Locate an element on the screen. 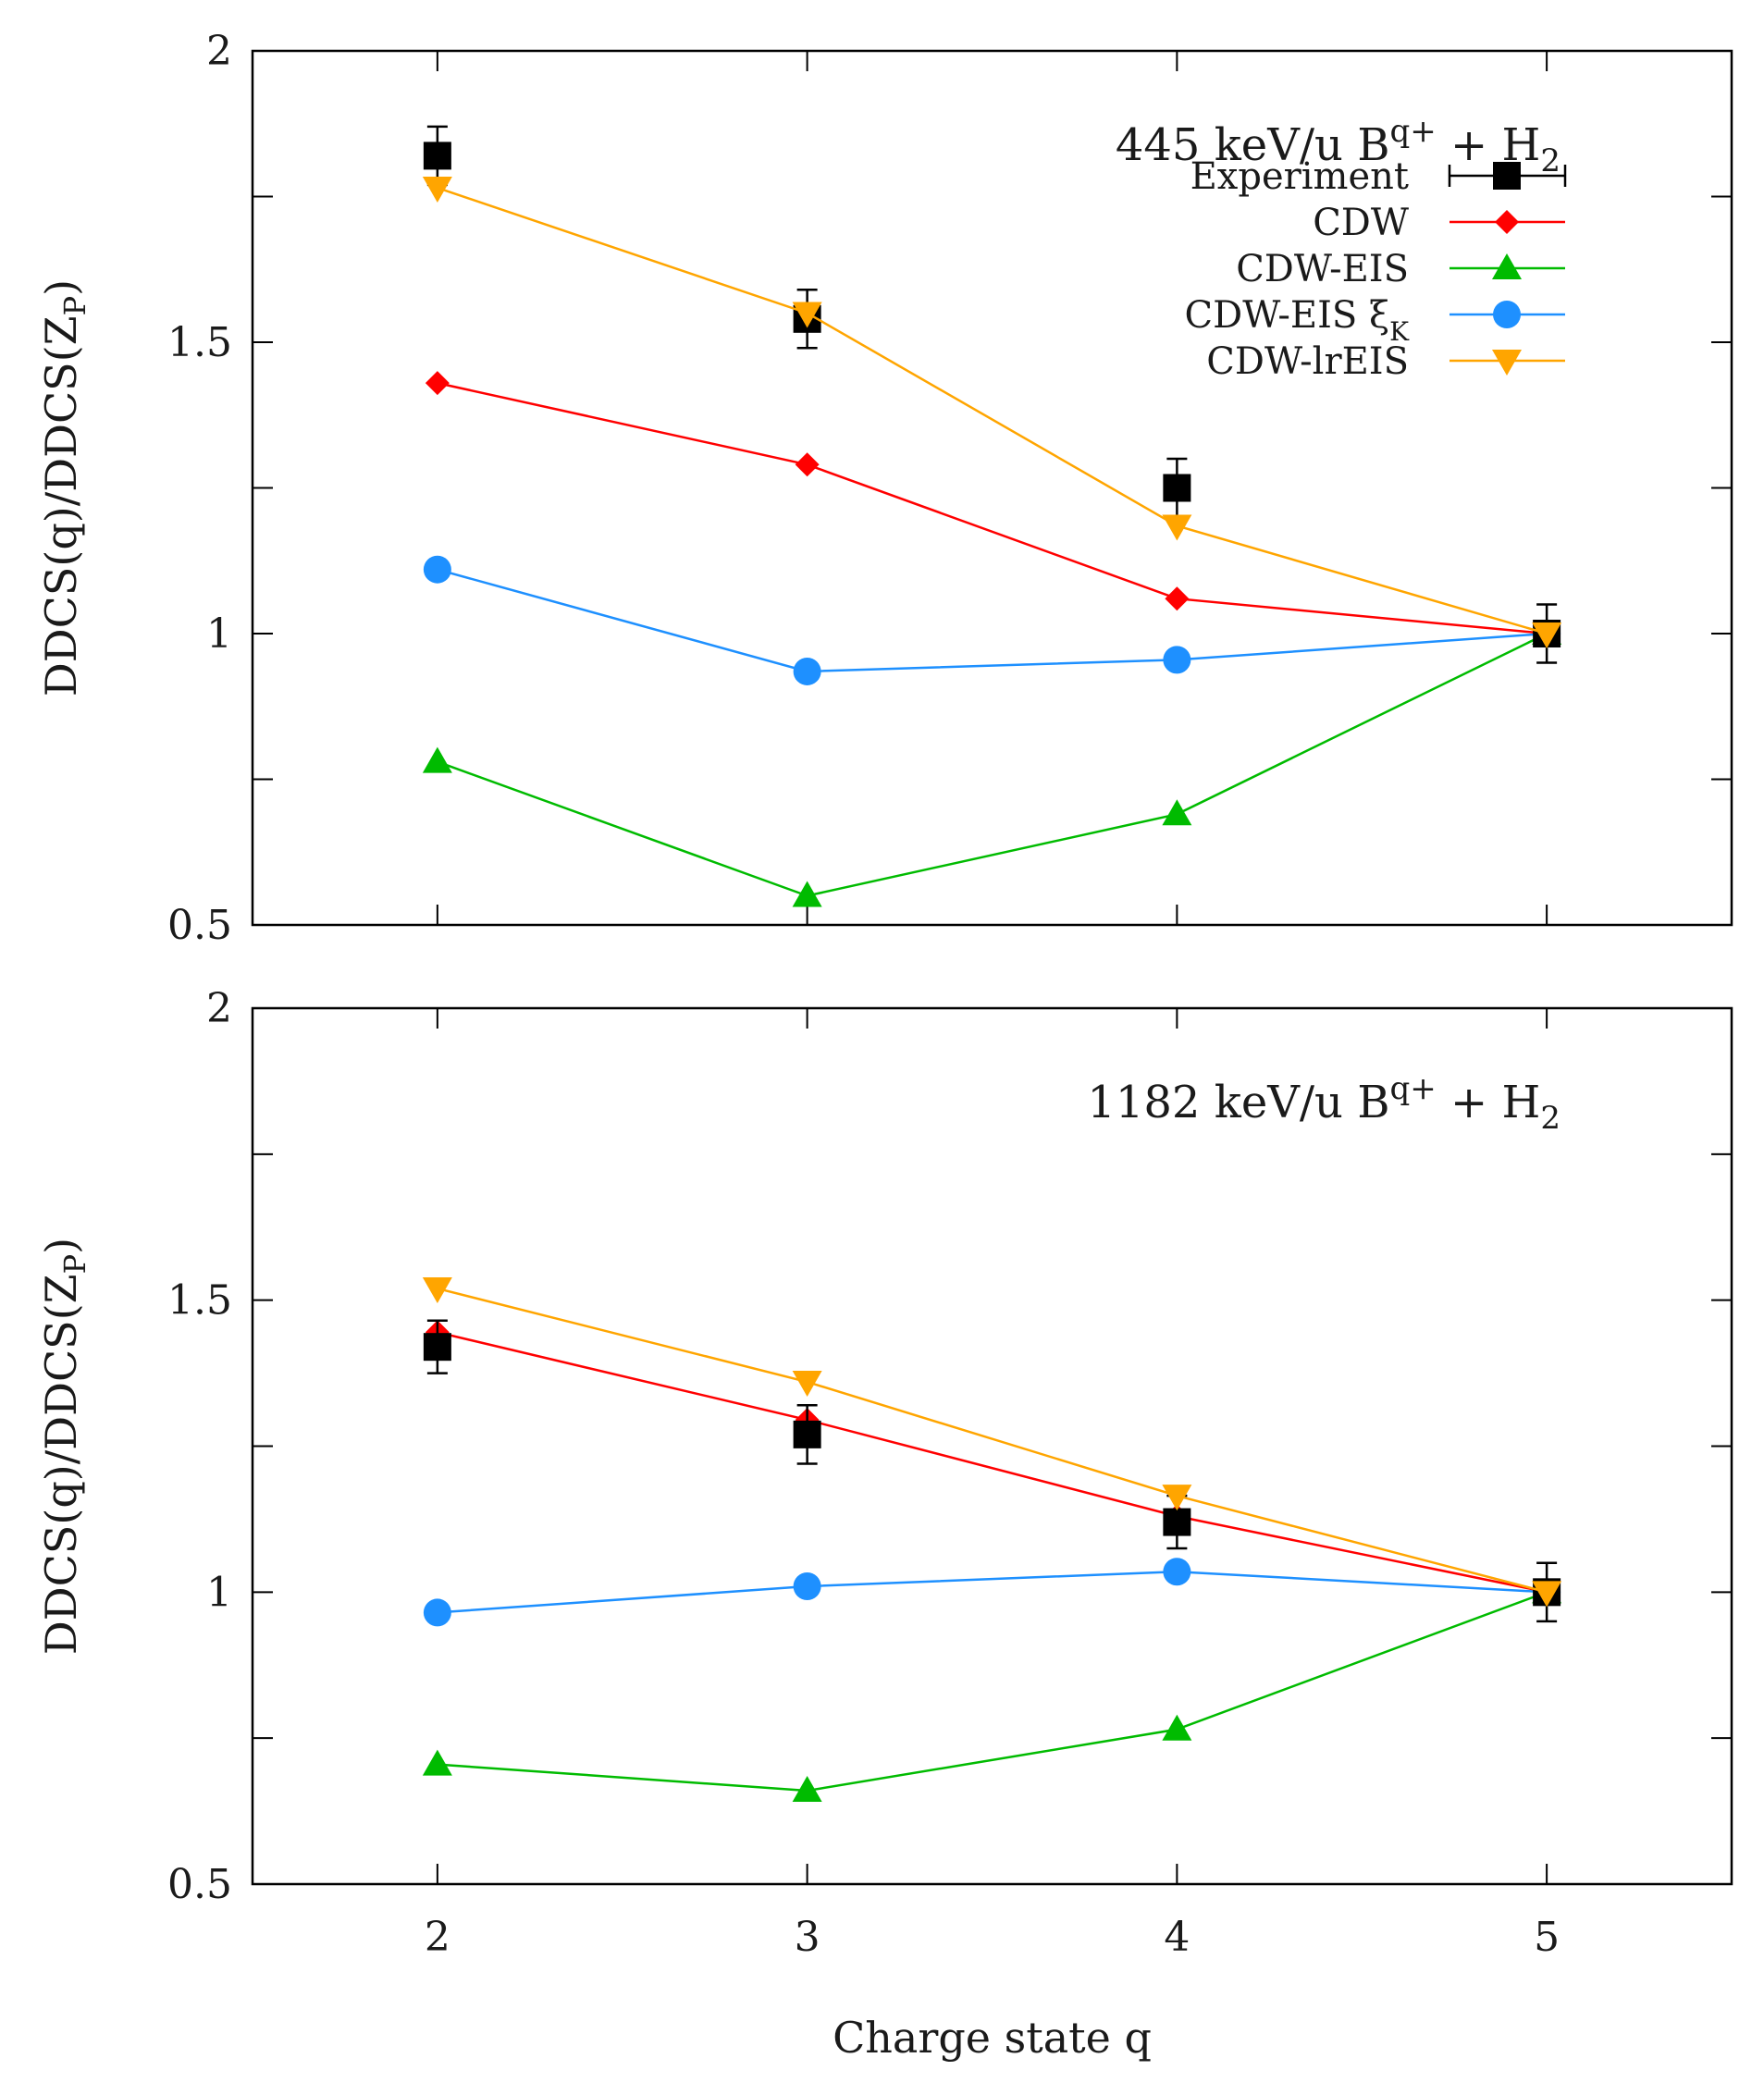  legend-label: CDW-EIS is located at coordinates (1322, 269).